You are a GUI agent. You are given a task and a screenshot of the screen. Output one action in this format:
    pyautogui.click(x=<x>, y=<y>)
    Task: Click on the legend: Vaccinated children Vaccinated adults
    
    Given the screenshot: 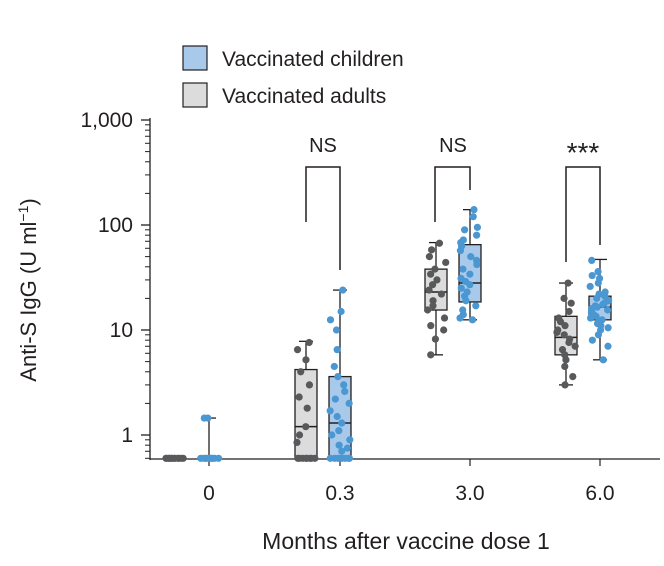 What is the action you would take?
    pyautogui.click(x=293, y=76)
    